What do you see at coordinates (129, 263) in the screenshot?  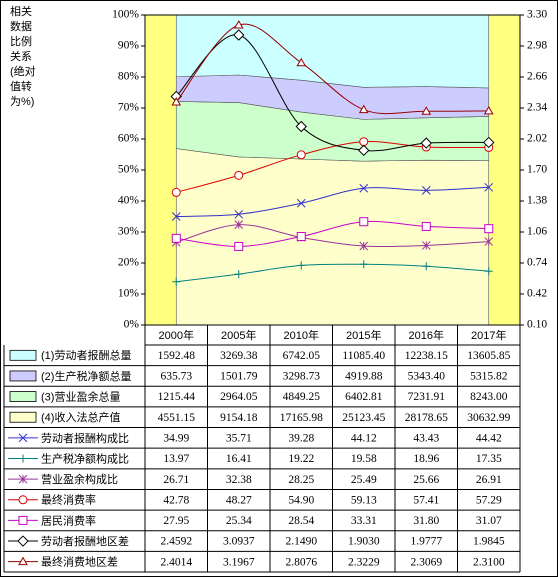 I see `y-tick-label: 20%` at bounding box center [129, 263].